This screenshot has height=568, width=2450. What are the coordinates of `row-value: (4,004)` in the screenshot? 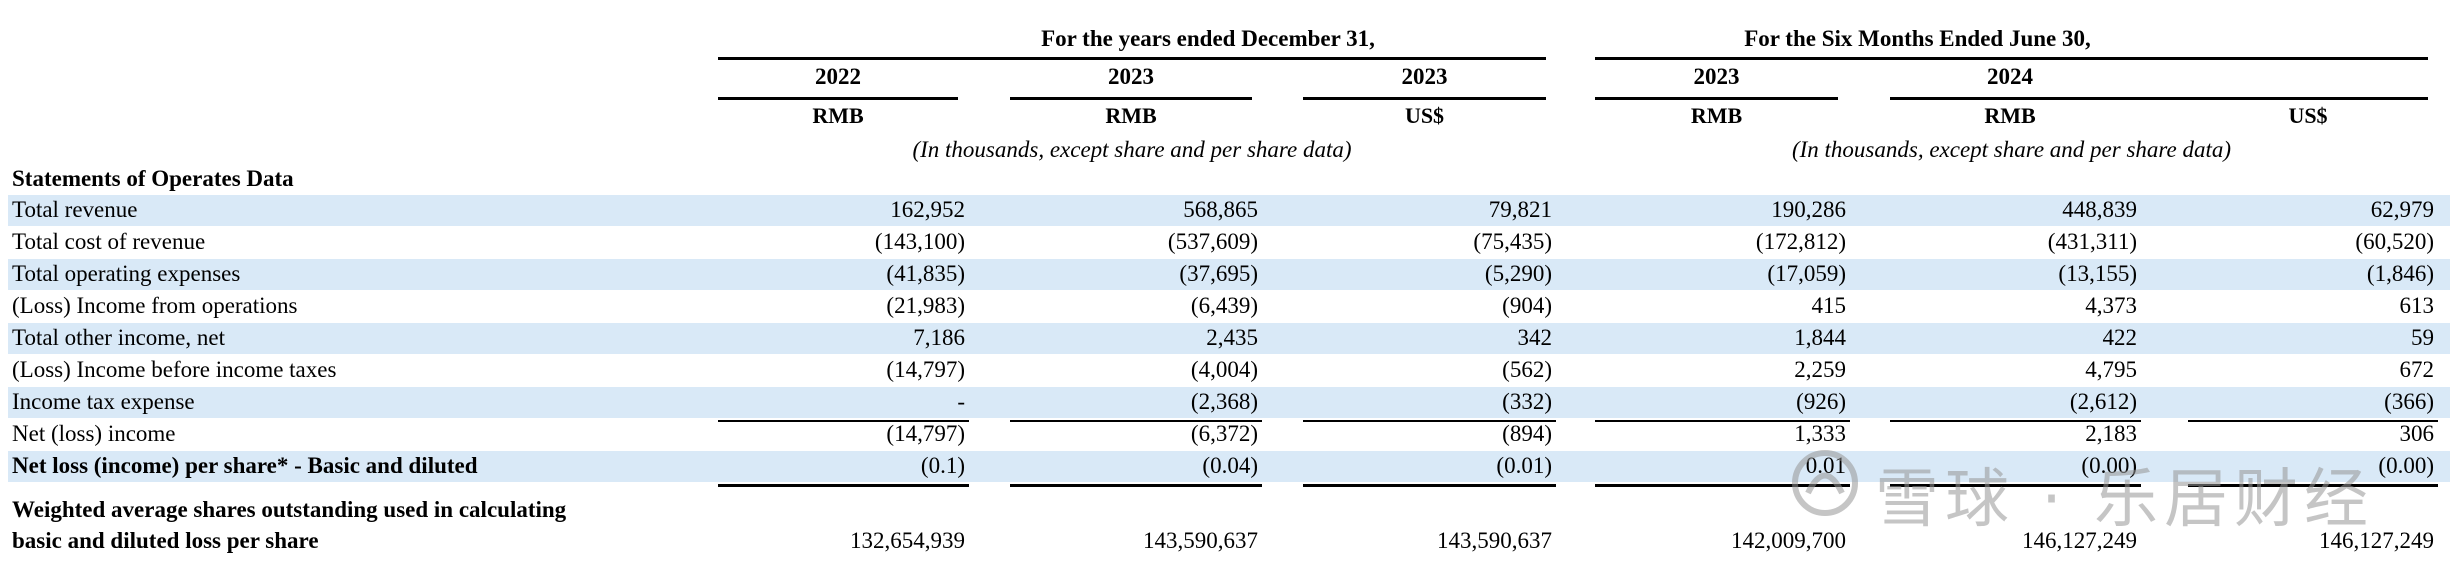 It's located at (1224, 369).